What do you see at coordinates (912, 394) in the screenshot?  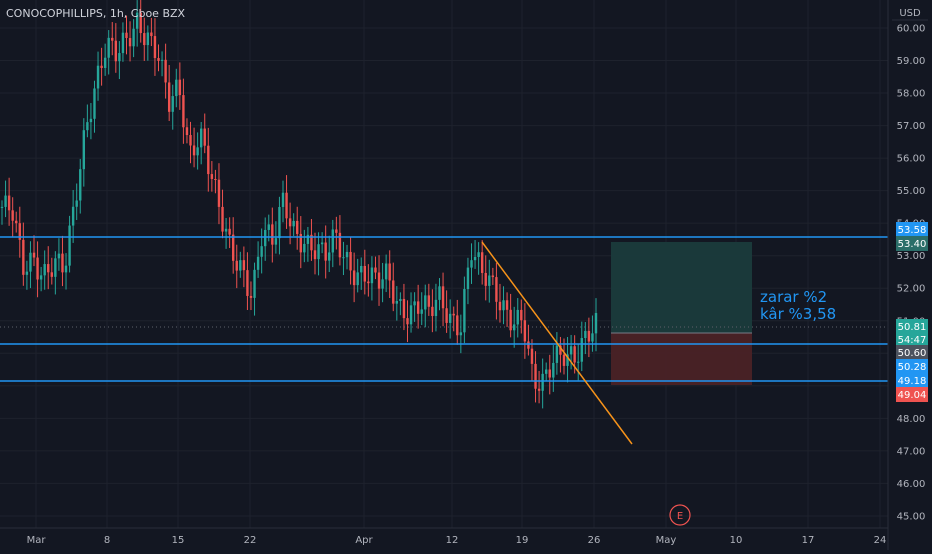 I see `price-label-stop: 49.04` at bounding box center [912, 394].